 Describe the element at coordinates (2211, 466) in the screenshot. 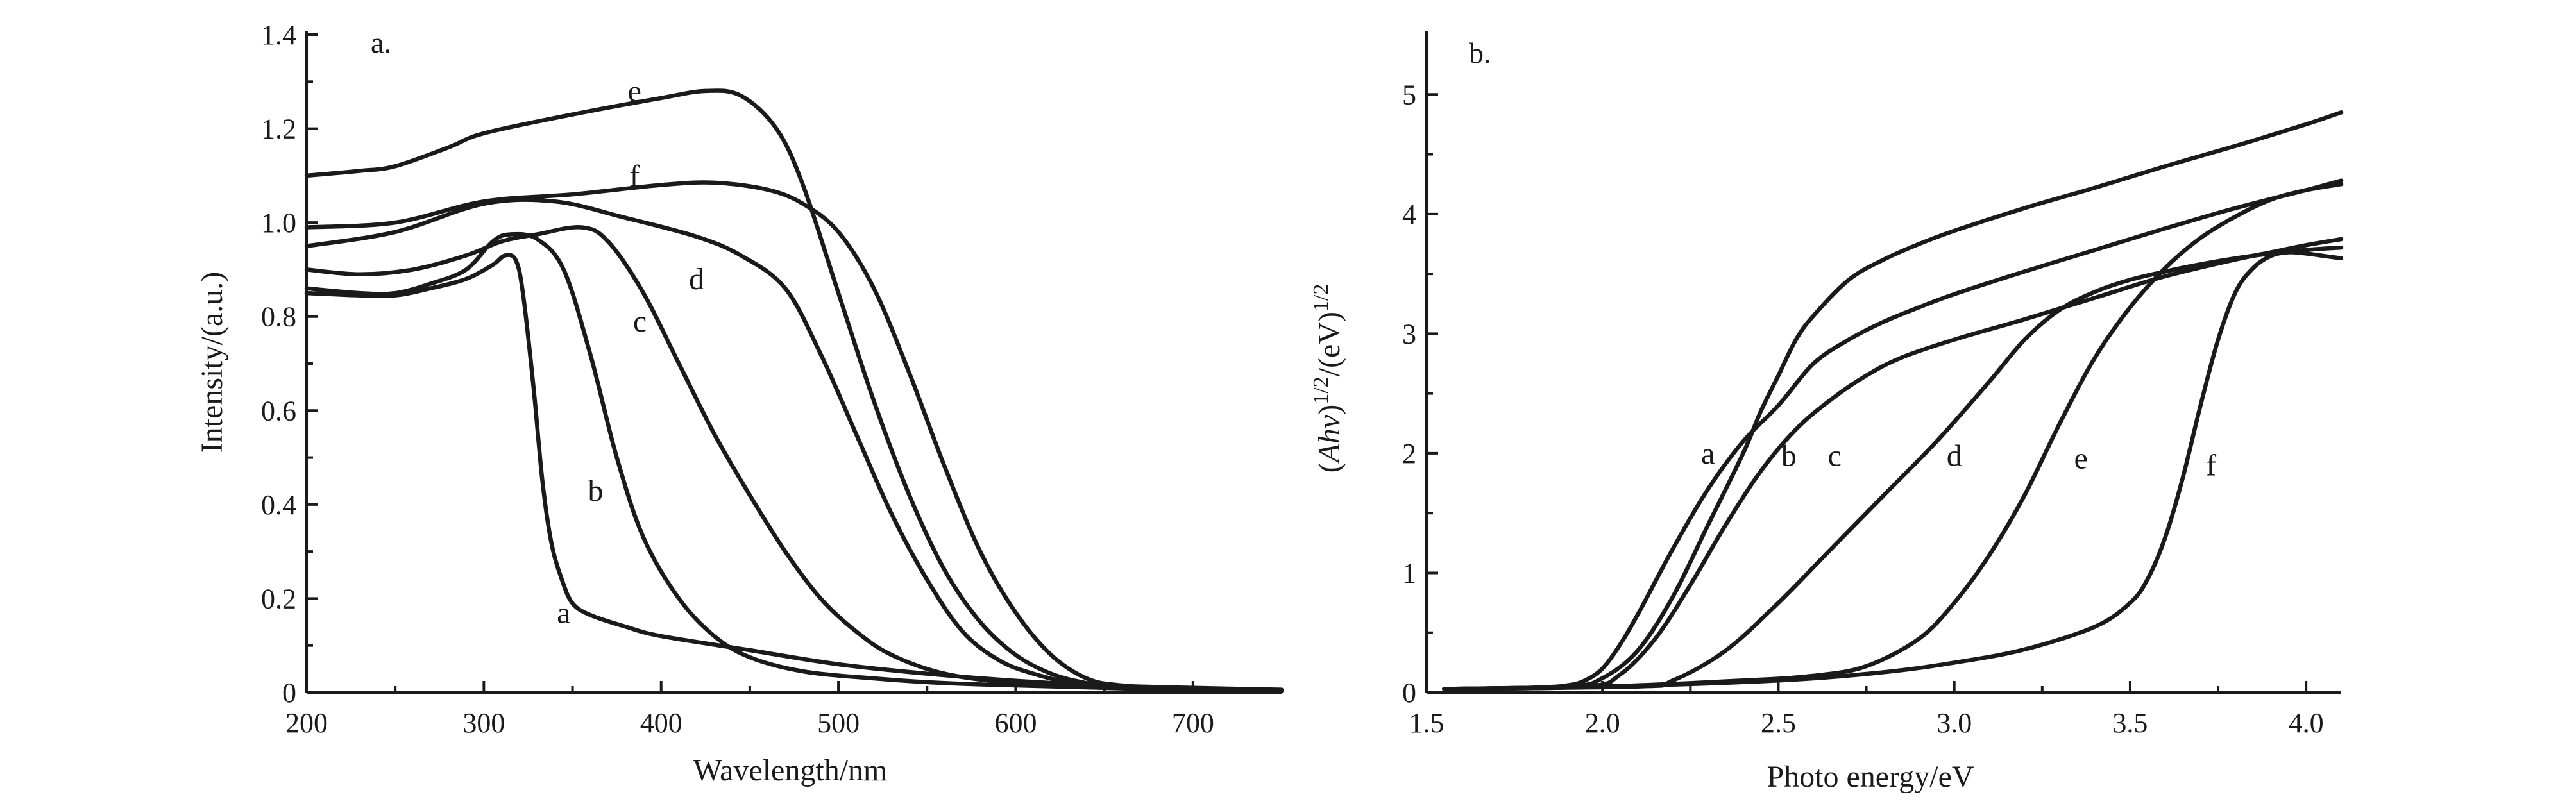

I see `panel-b-curve-label-f: f` at that location.